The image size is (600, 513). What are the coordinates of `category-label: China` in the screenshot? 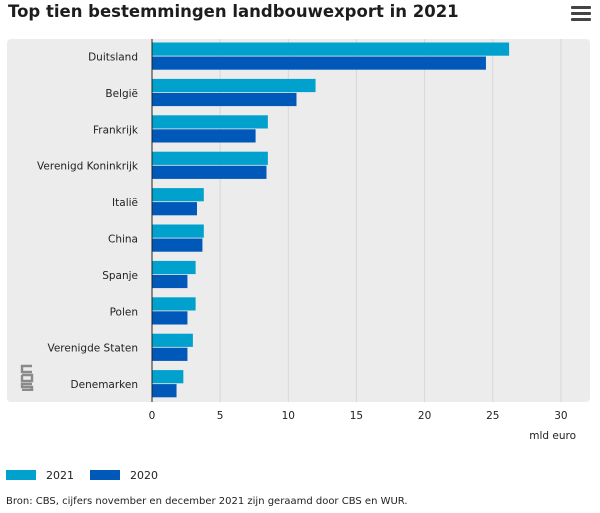 It's located at (123, 240).